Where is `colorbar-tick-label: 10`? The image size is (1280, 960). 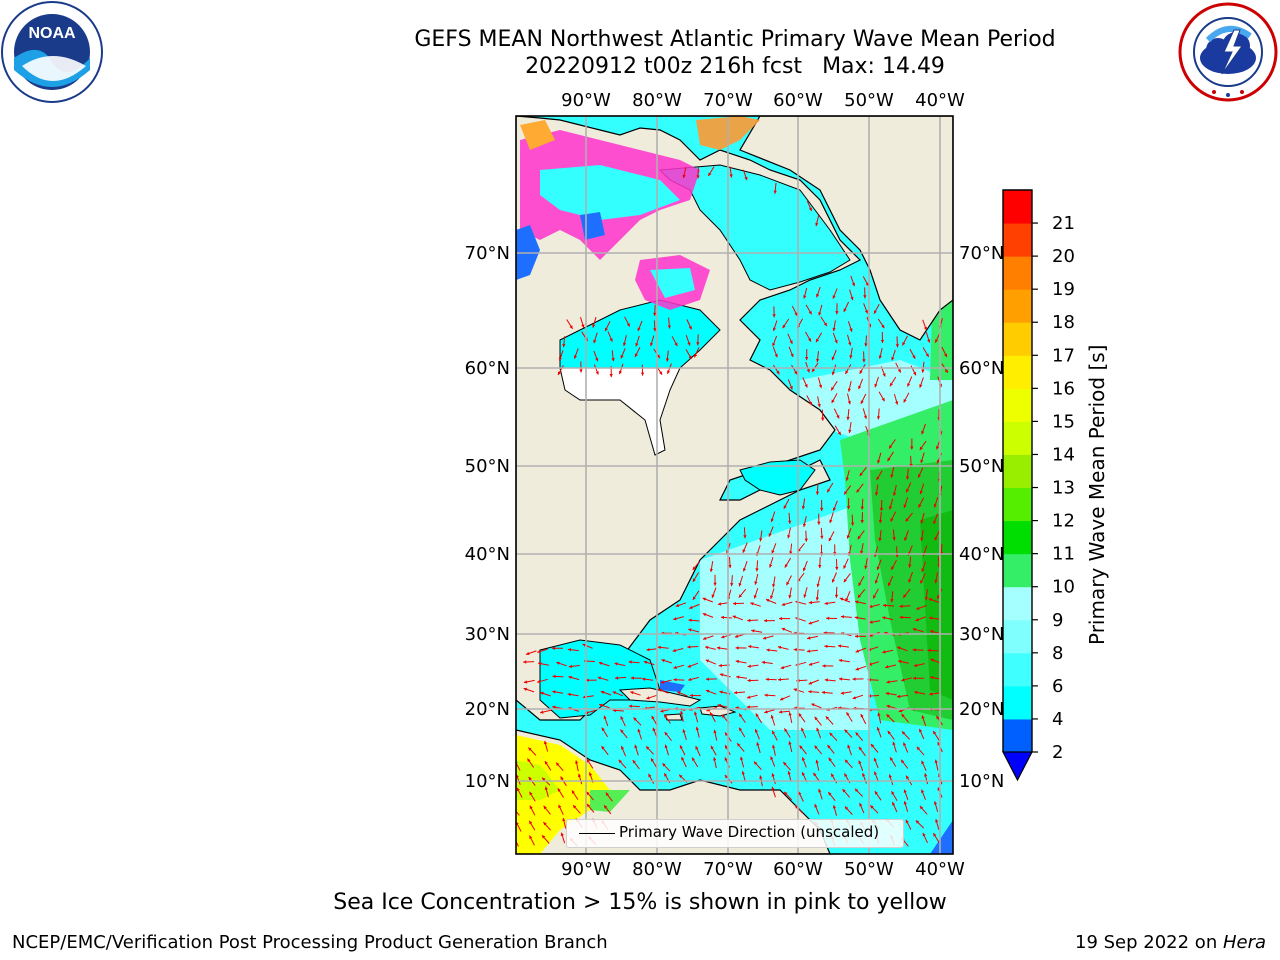
colorbar-tick-label: 10 is located at coordinates (1063, 587).